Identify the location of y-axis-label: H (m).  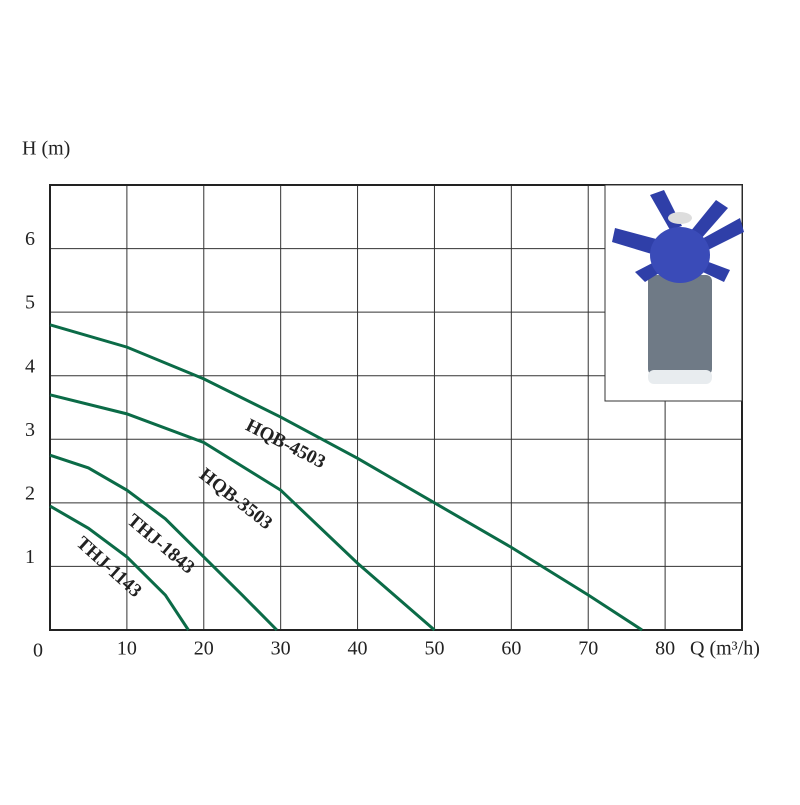
(46, 149).